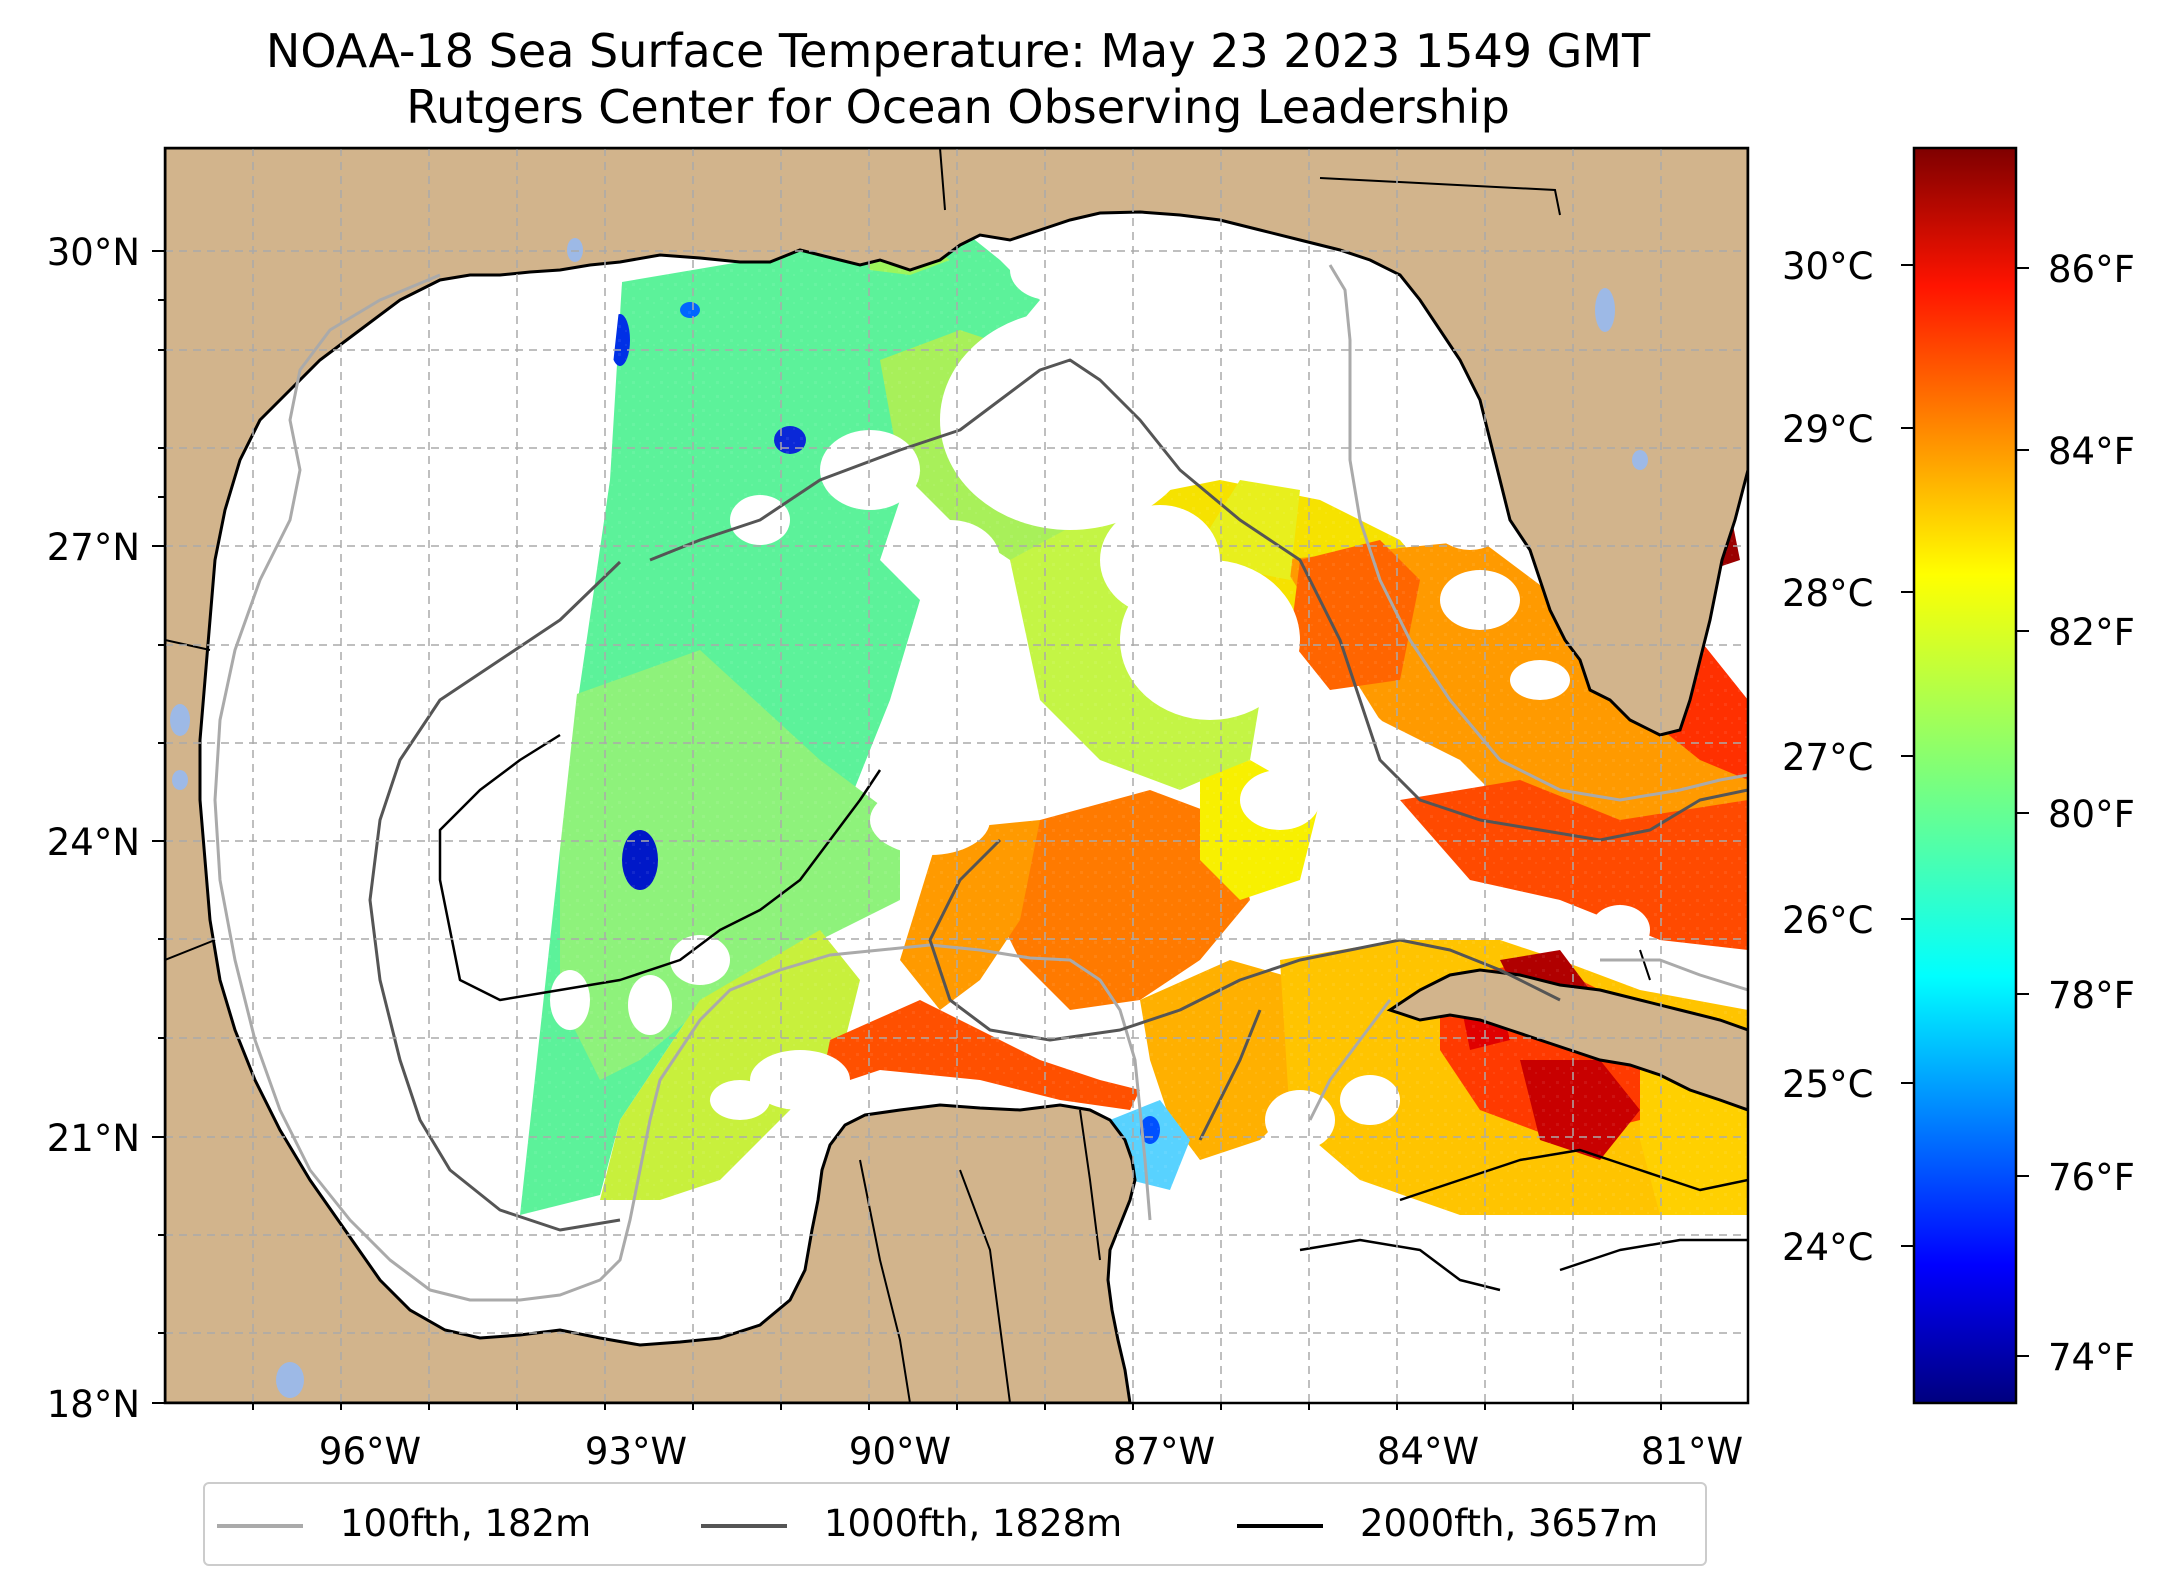 The image size is (2160, 1582). I want to click on colorbar-f-76: 76°F, so click(2091, 1177).